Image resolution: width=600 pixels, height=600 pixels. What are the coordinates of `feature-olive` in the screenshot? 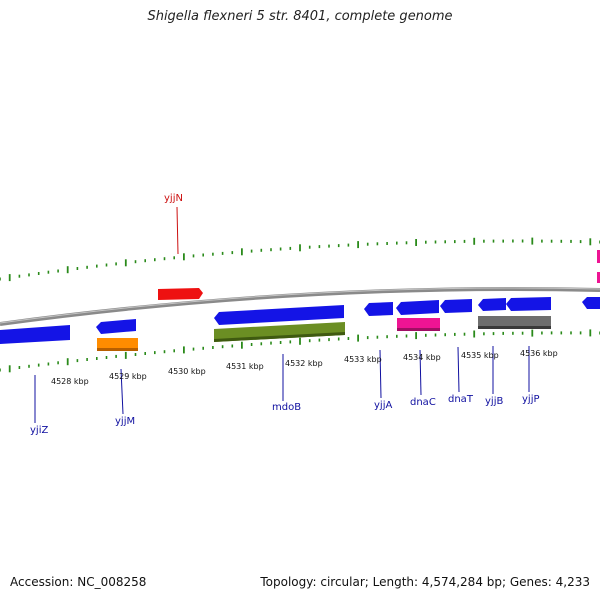 It's located at (279, 332).